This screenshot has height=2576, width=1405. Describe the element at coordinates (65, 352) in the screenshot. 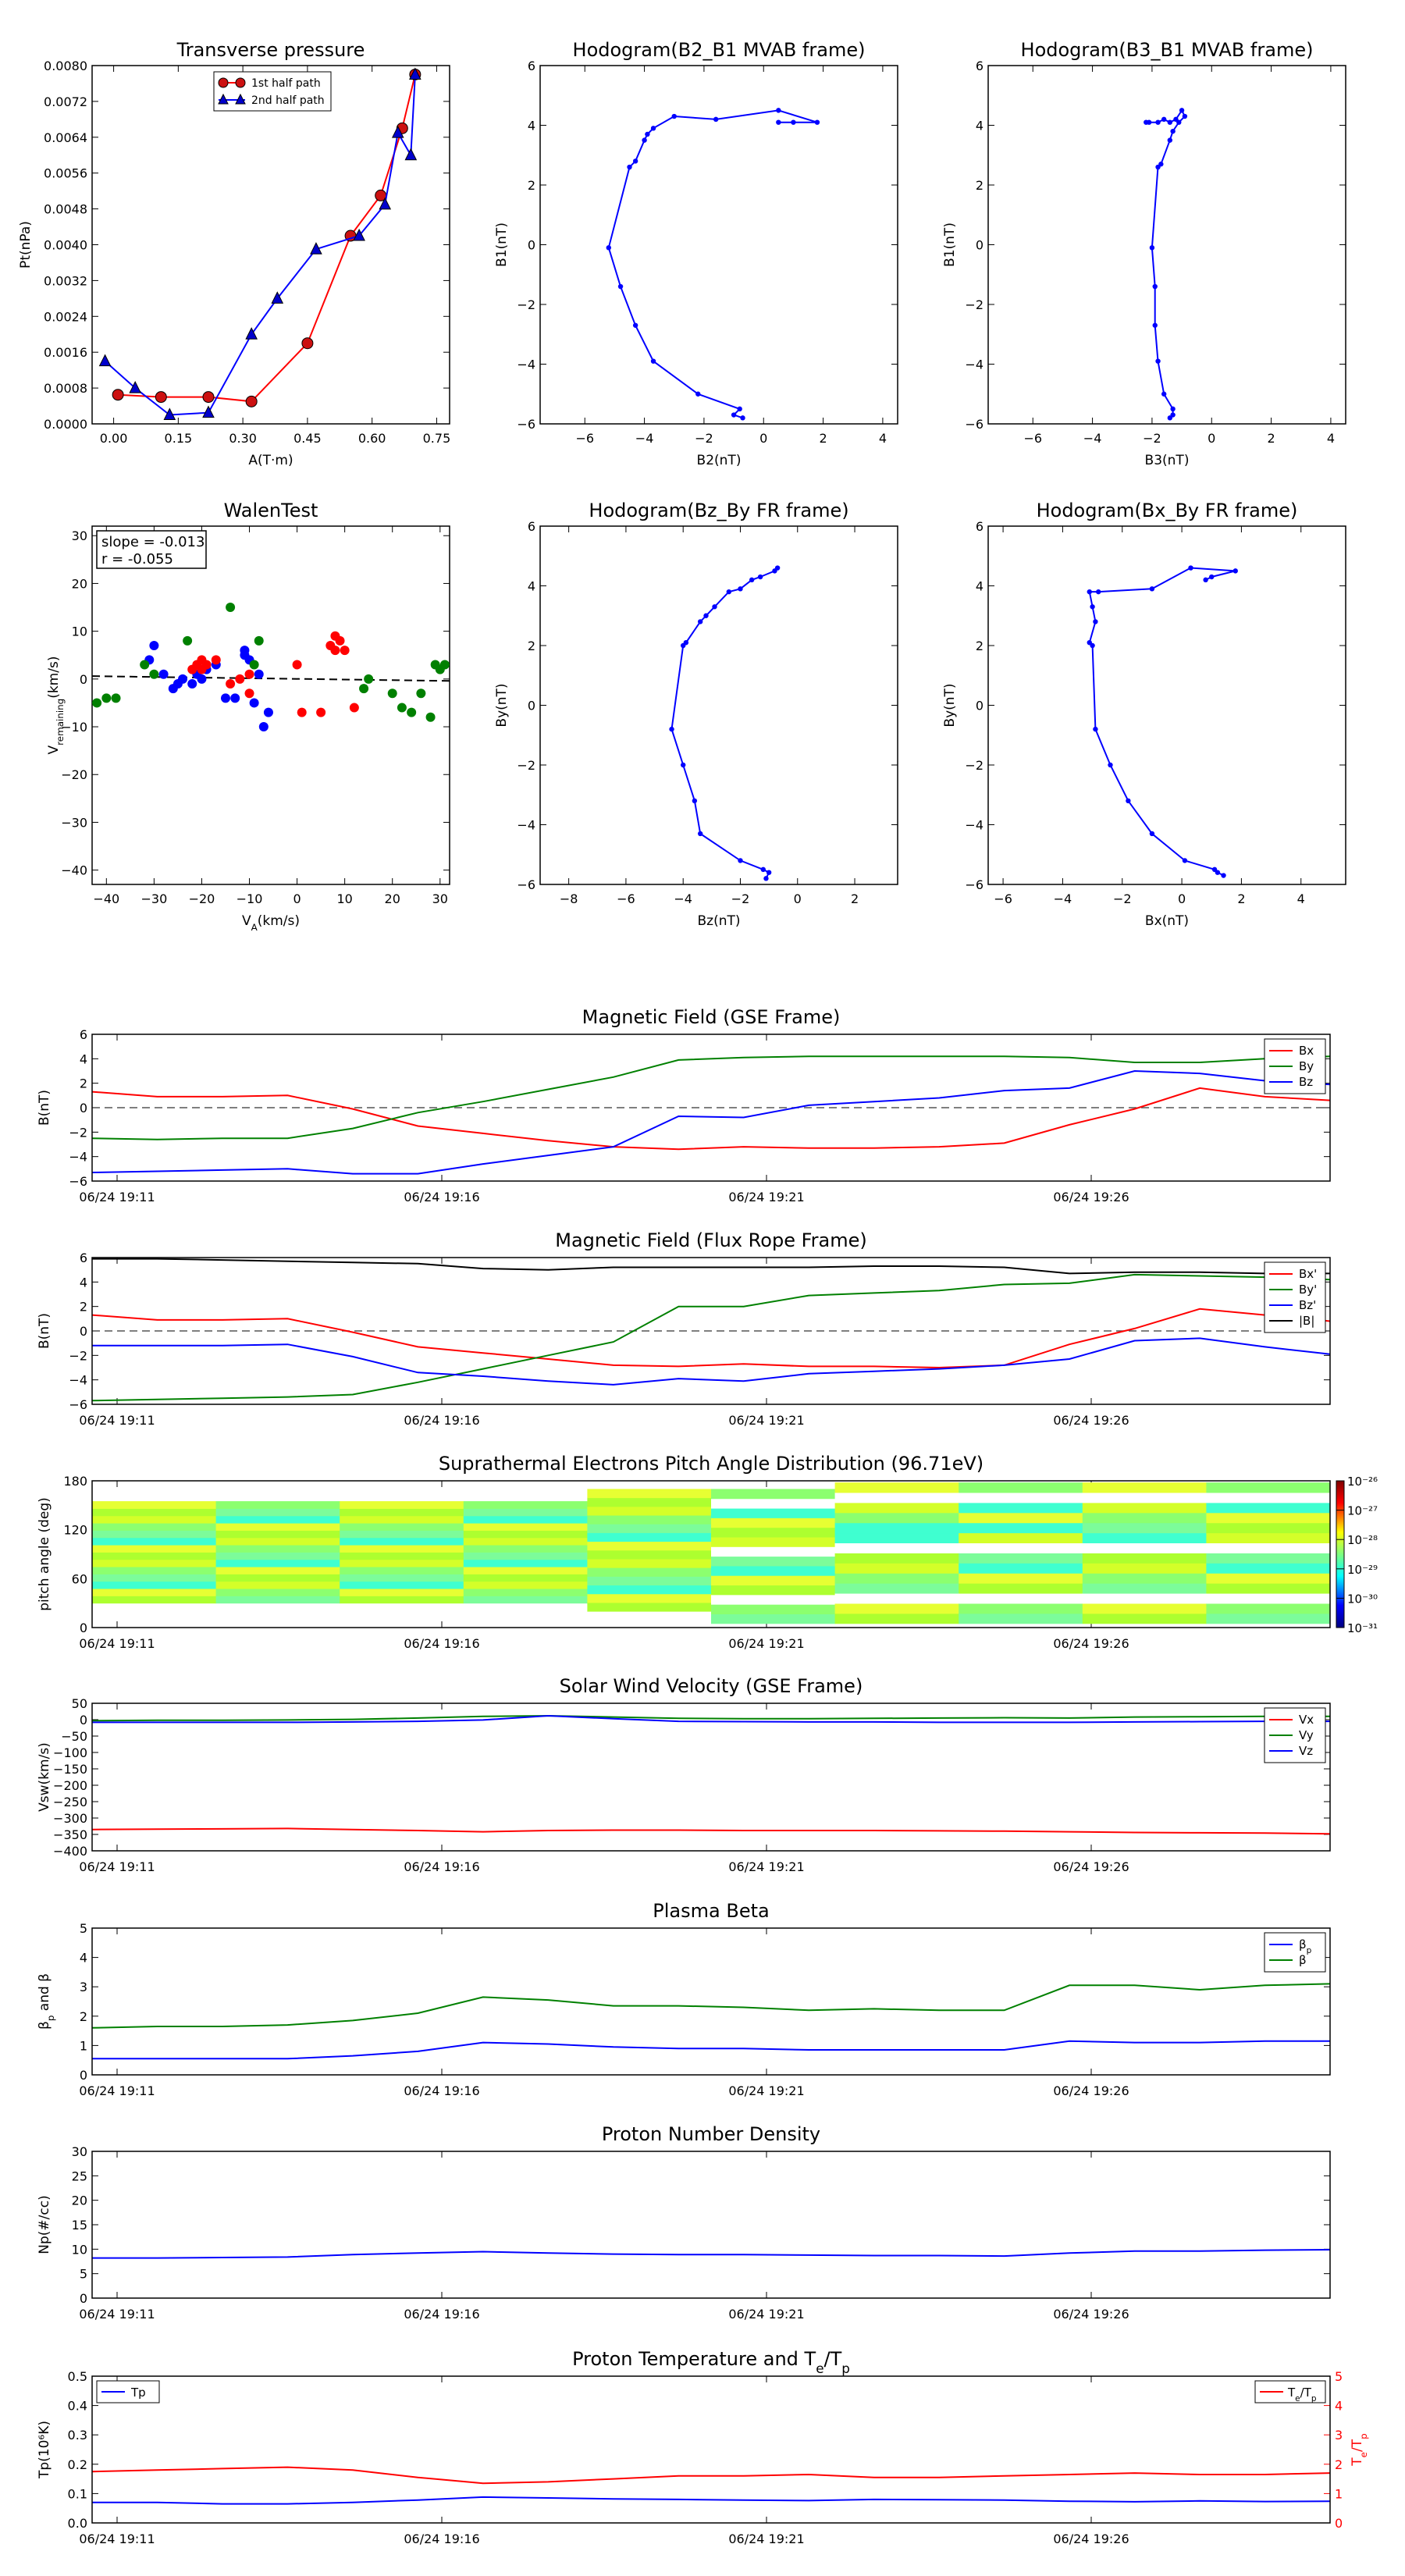

I see `tp-ytick-label: 0.0016` at that location.